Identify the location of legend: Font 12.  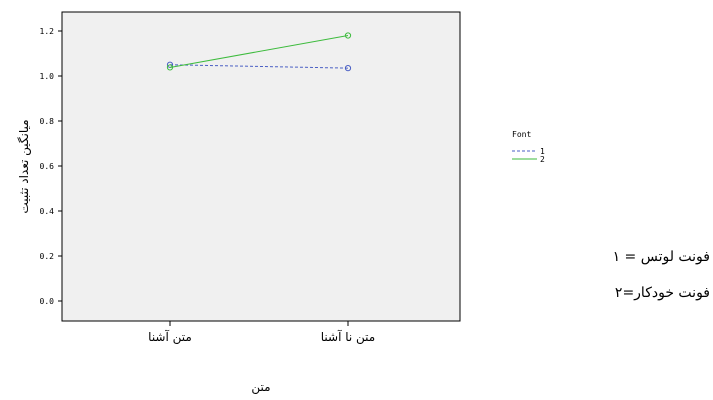
(528, 147).